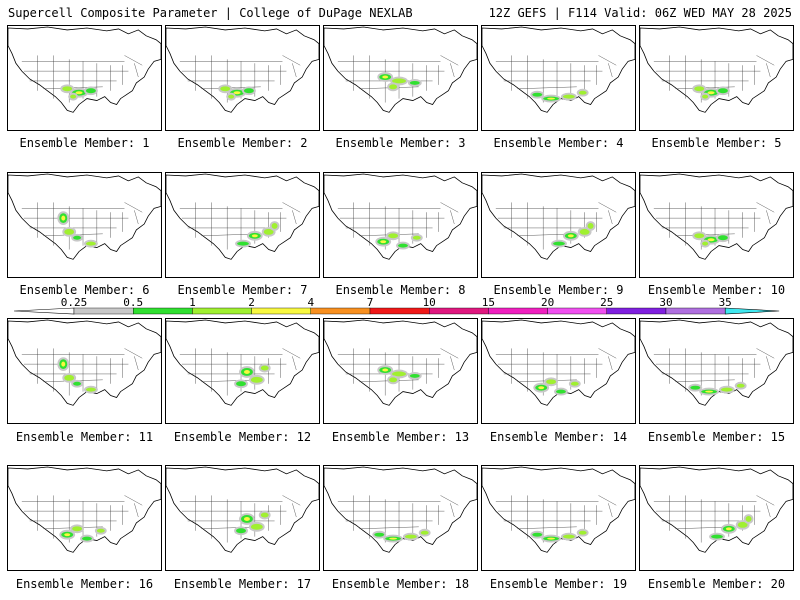  What do you see at coordinates (558, 290) in the screenshot?
I see `ensemble-member-label: Ensemble Member: 9` at bounding box center [558, 290].